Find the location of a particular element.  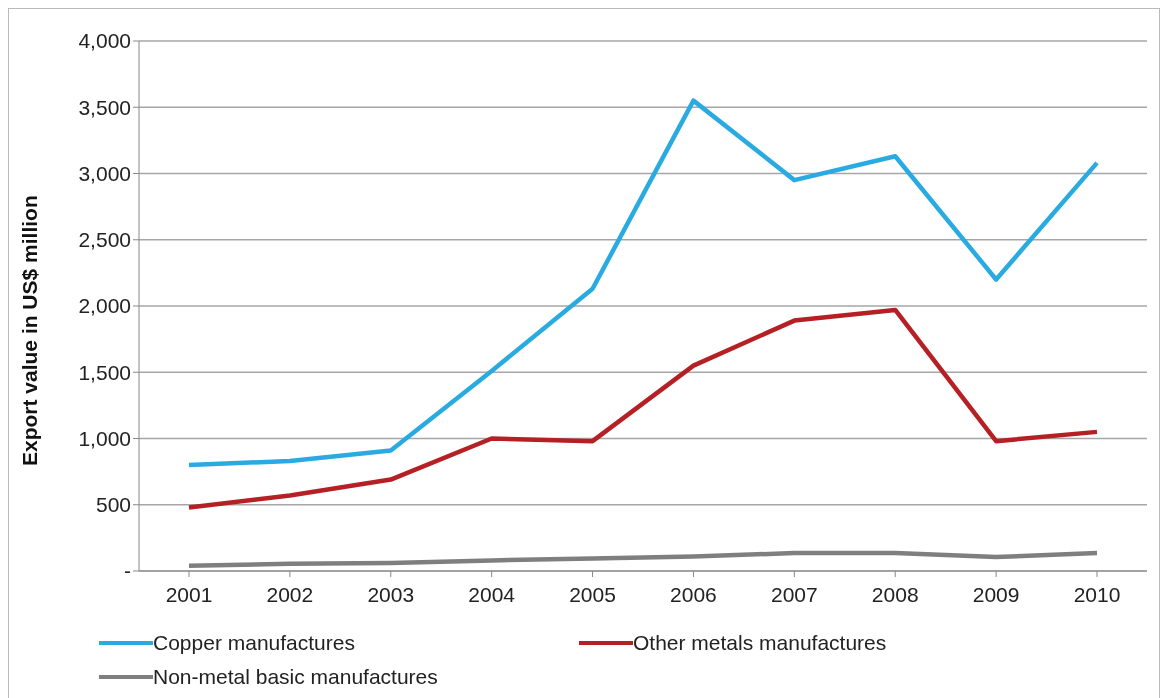

x-tick-label: 2010 is located at coordinates (1097, 594).